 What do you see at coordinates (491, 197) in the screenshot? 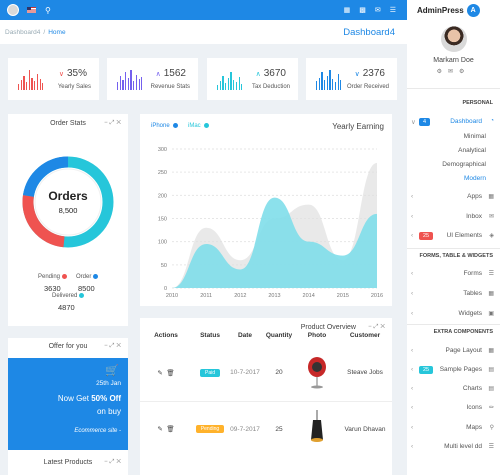
I see `apps-icon: ▦` at bounding box center [491, 197].